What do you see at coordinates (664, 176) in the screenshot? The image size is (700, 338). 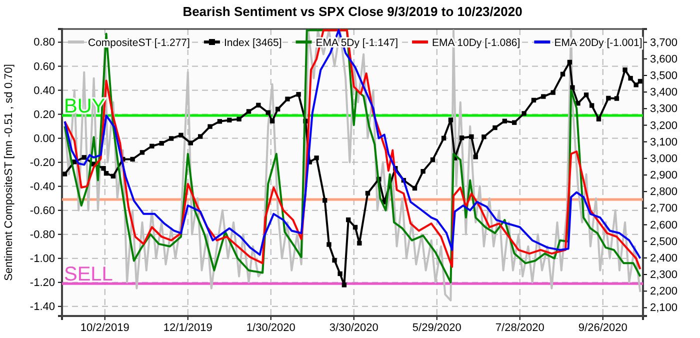 I see `y2-tick-label: 2,900` at bounding box center [664, 176].